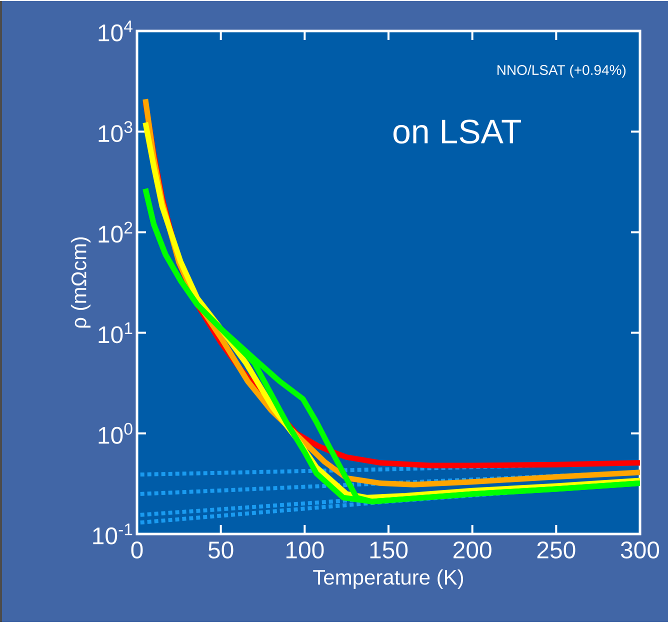 The image size is (668, 623). What do you see at coordinates (80, 282) in the screenshot?
I see `y-axis-title: ρ (mΩcm)` at bounding box center [80, 282].